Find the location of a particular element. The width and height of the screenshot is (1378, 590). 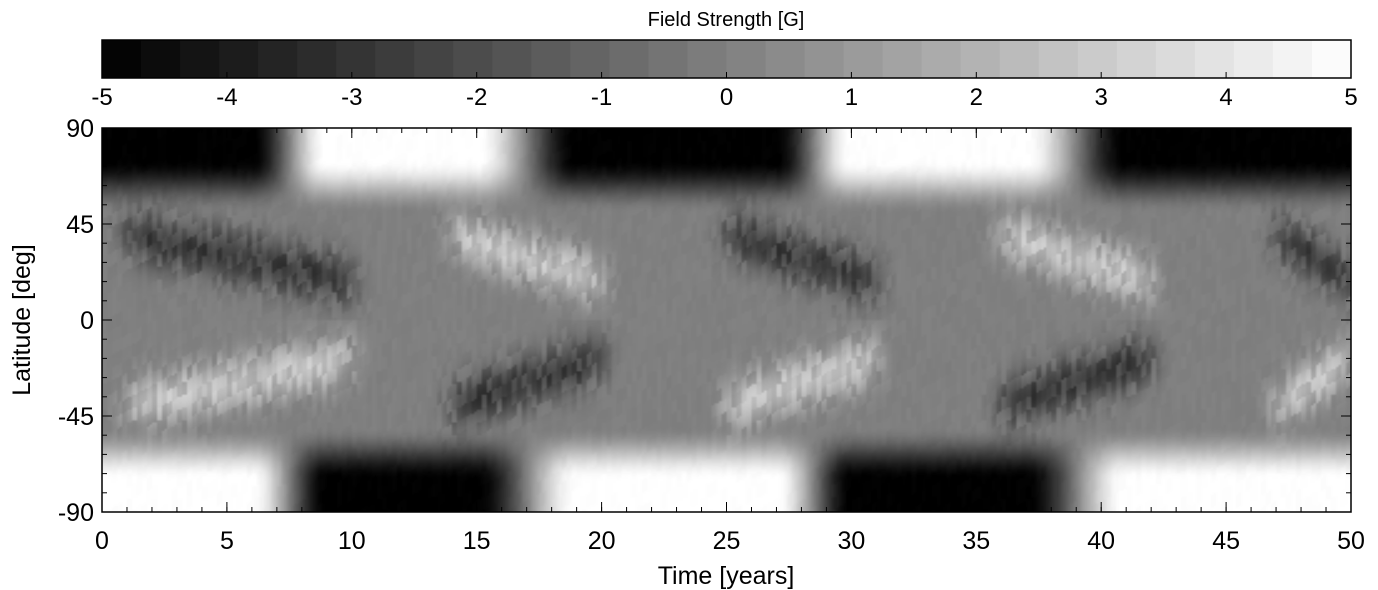

colorbar-tick-label: -3 is located at coordinates (351, 97).